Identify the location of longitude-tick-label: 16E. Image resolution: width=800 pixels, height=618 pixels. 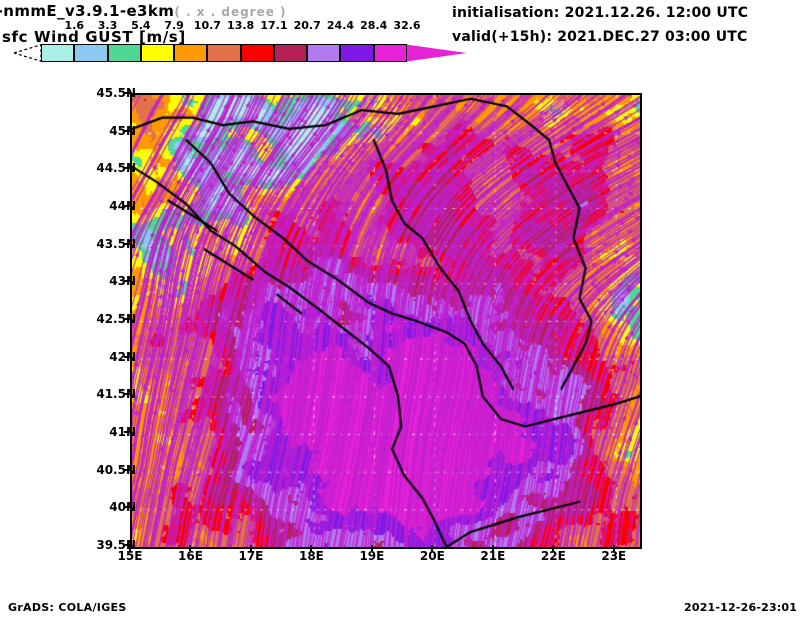
(190, 556).